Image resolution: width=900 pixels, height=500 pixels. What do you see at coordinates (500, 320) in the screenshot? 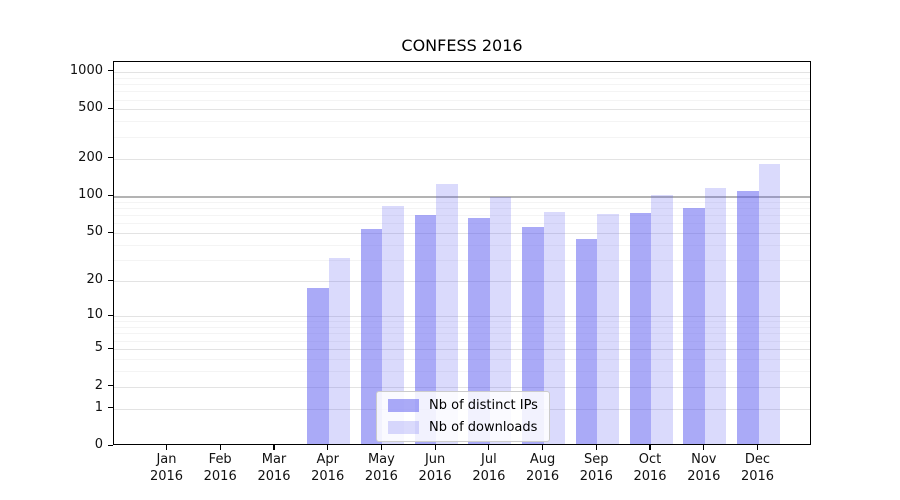
I see `bar-downloads-jul` at bounding box center [500, 320].